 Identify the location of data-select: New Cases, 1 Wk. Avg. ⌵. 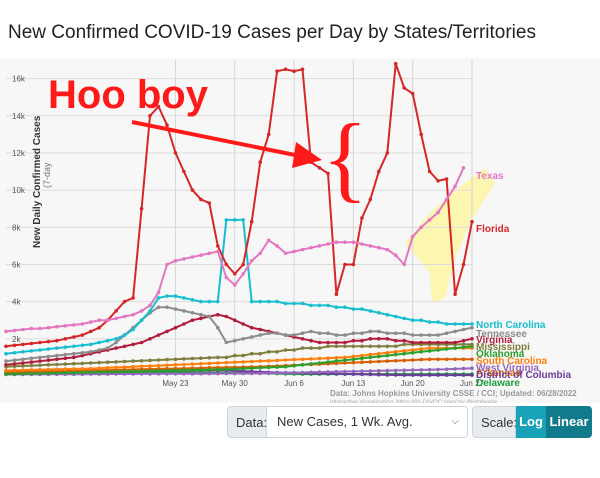
(367, 422).